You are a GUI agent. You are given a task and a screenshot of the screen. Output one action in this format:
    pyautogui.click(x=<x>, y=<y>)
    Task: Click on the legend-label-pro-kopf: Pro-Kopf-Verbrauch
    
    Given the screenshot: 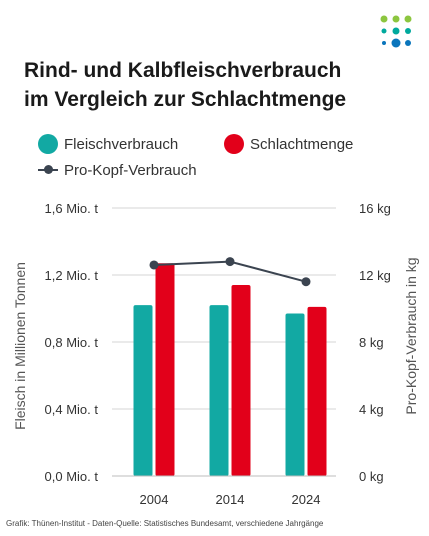 What is the action you would take?
    pyautogui.click(x=130, y=170)
    